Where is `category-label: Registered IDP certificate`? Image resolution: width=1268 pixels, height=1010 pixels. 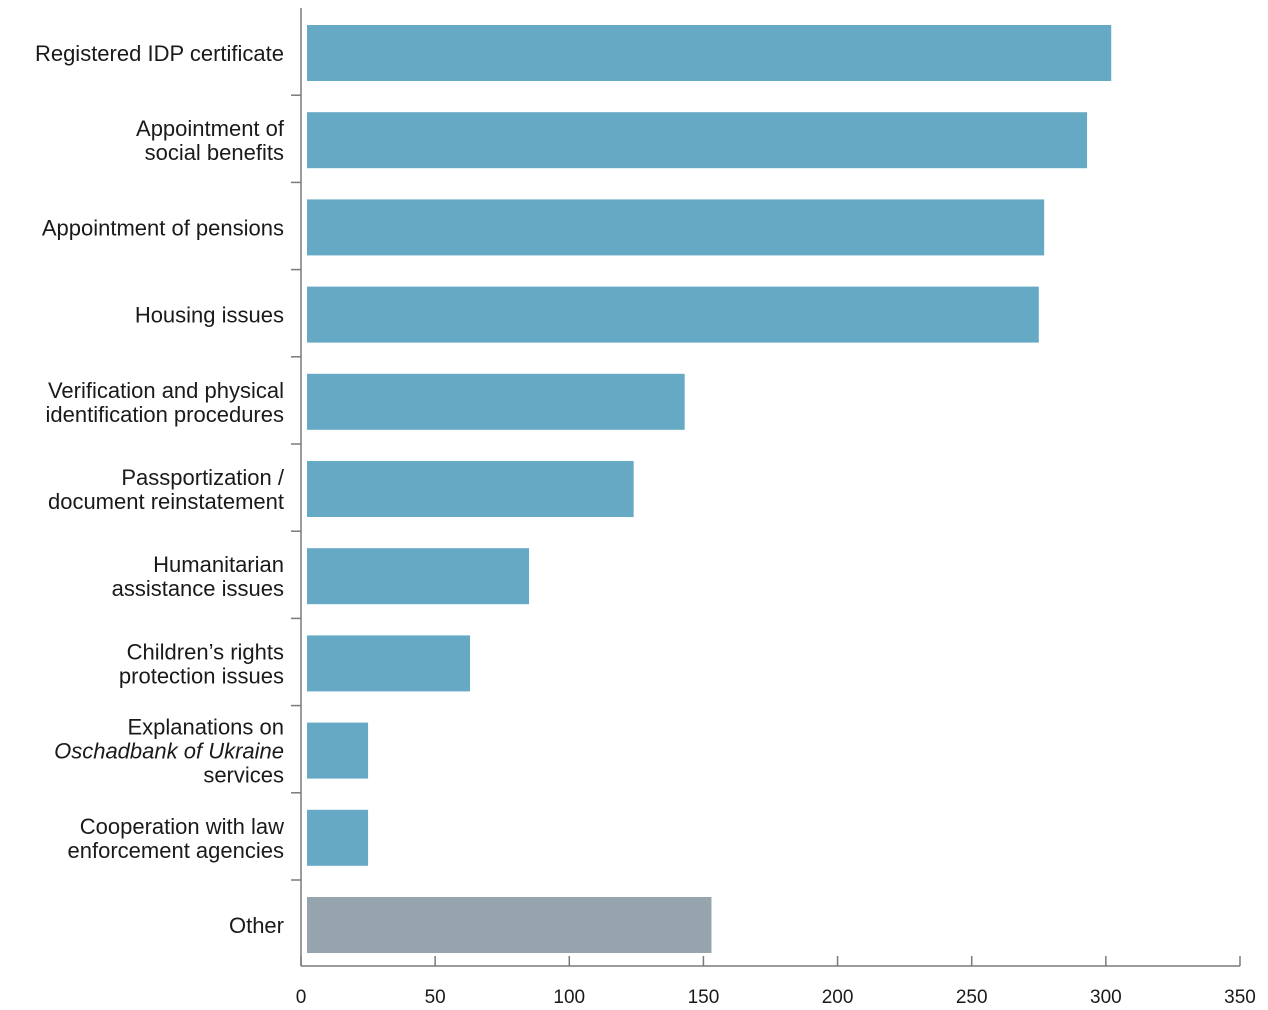 category-label: Registered IDP certificate is located at coordinates (159, 53).